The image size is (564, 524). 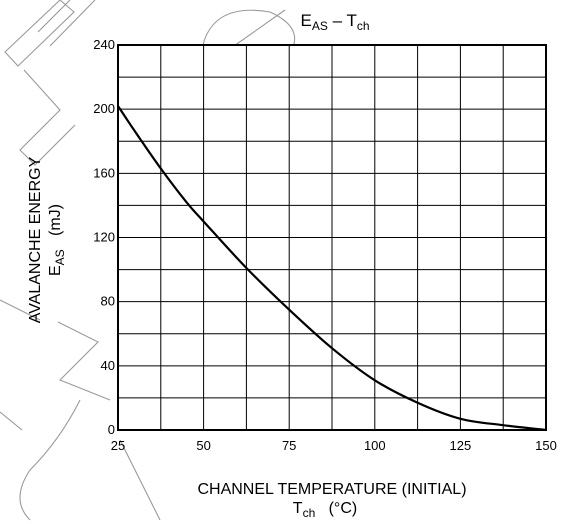 I want to click on y-tick-label: 160, so click(x=104, y=172).